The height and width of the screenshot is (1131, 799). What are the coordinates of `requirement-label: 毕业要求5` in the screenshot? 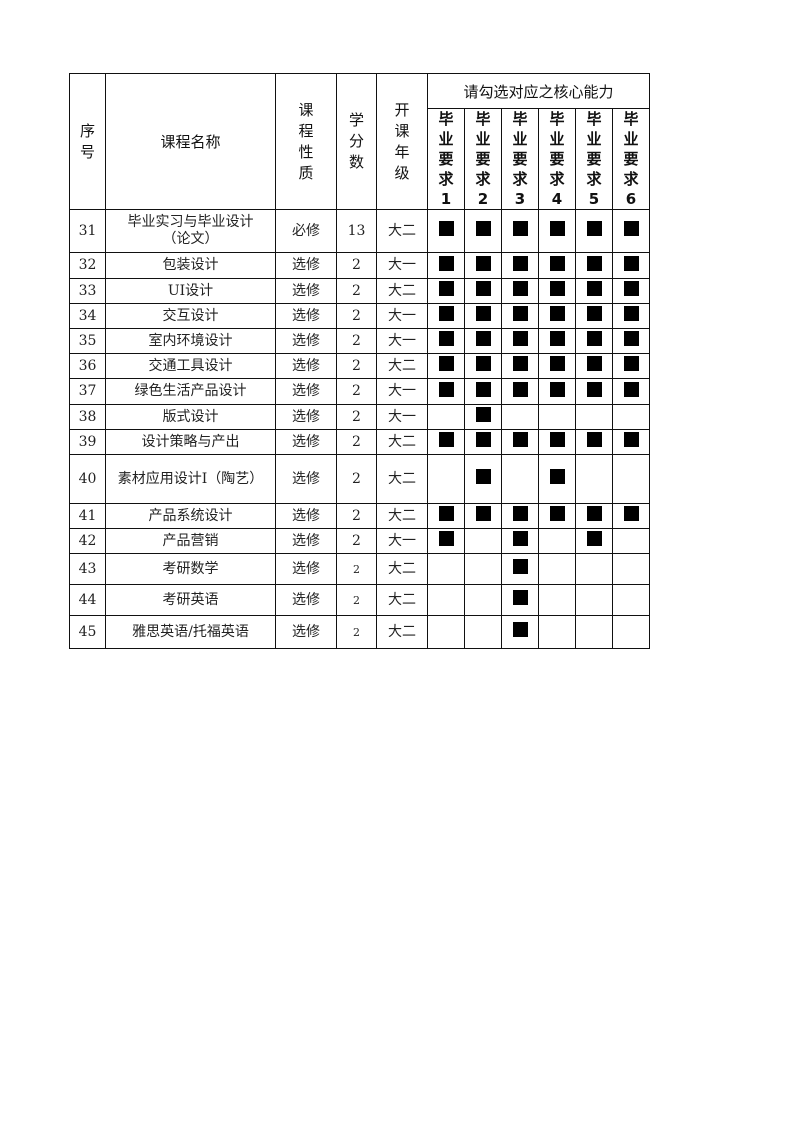 It's located at (594, 159).